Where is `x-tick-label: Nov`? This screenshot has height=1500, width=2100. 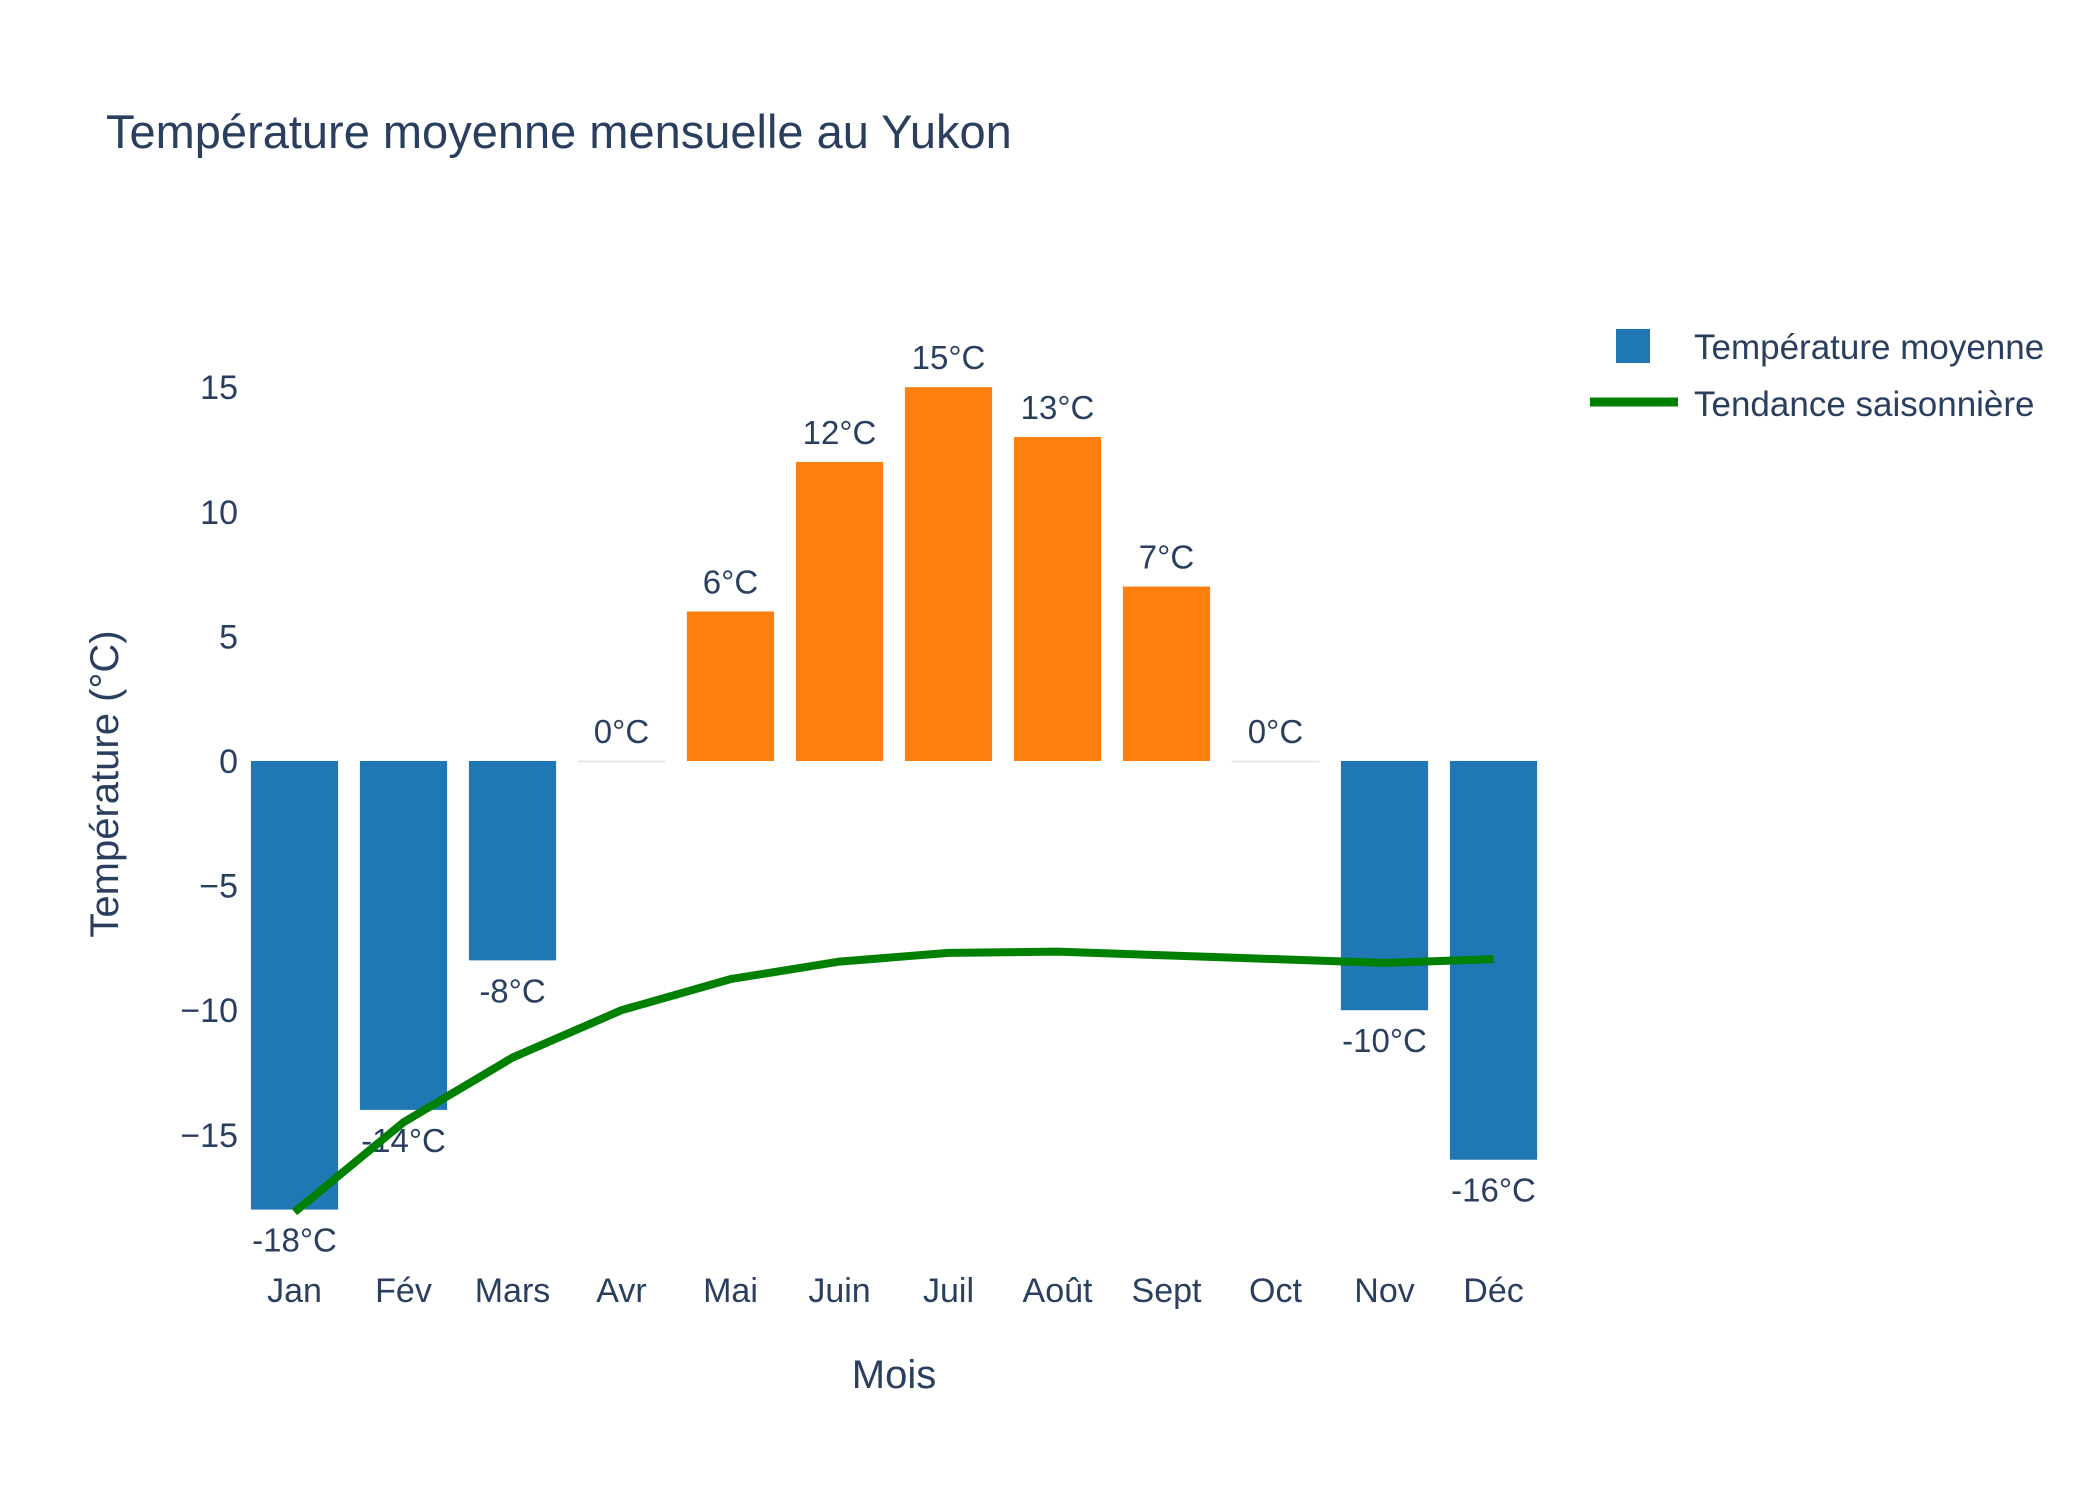
x-tick-label: Nov is located at coordinates (1384, 1291).